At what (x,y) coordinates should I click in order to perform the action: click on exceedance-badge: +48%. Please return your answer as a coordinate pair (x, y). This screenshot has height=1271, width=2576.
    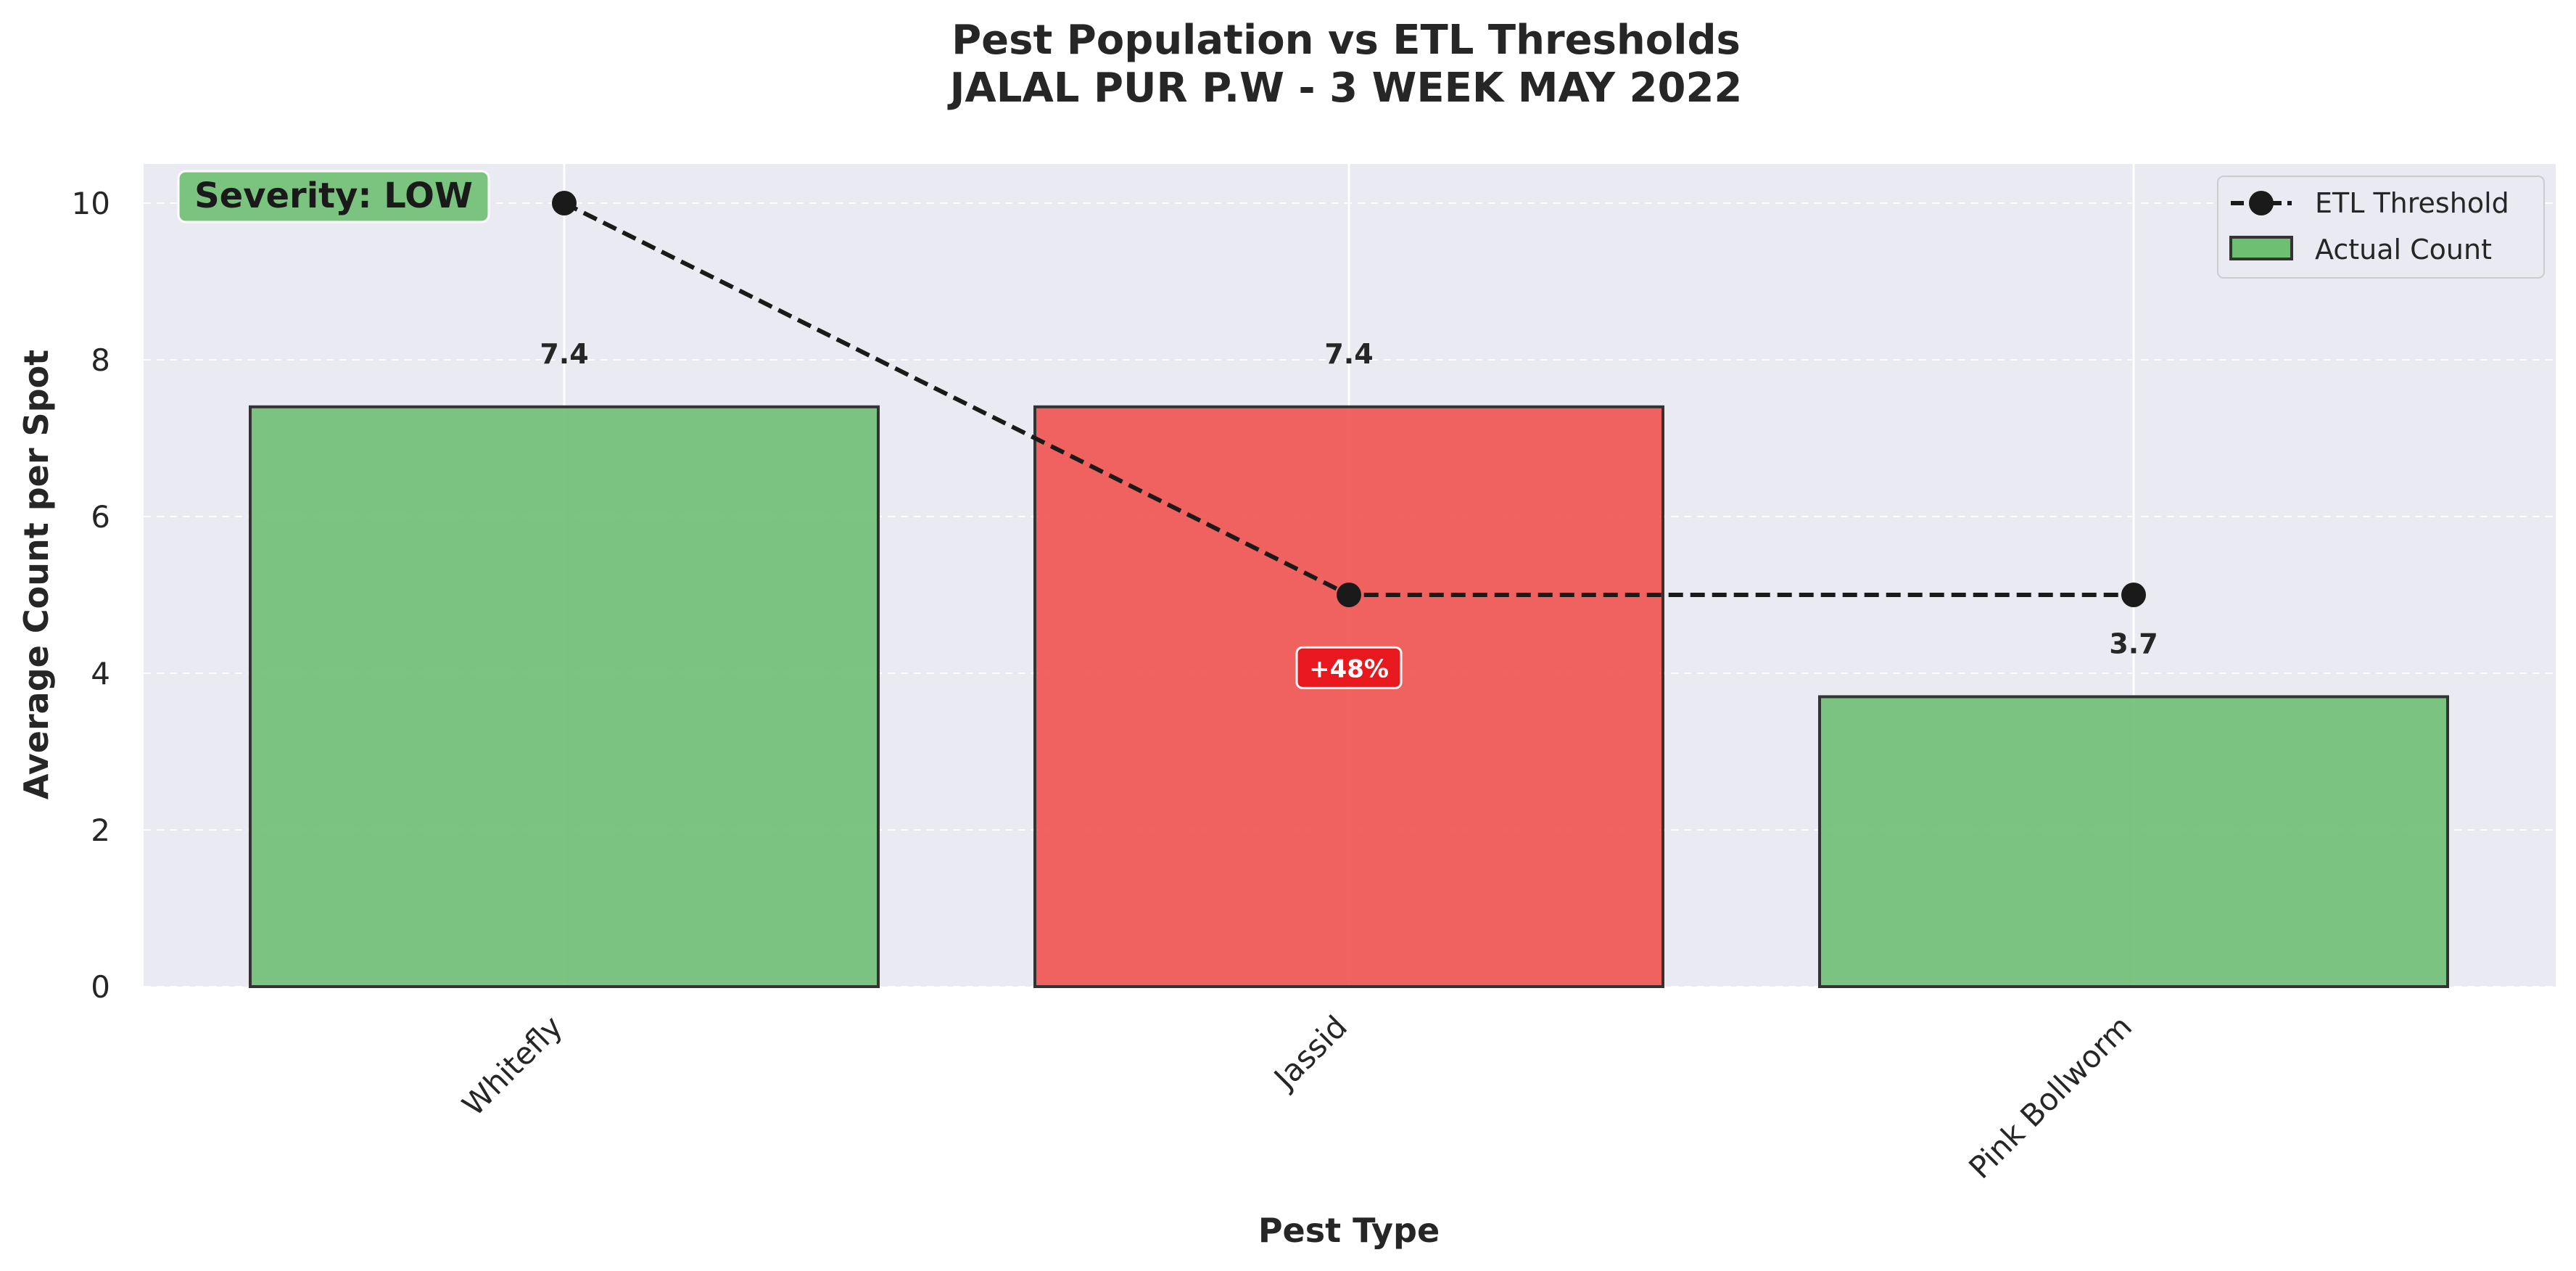
    Looking at the image, I should click on (1349, 667).